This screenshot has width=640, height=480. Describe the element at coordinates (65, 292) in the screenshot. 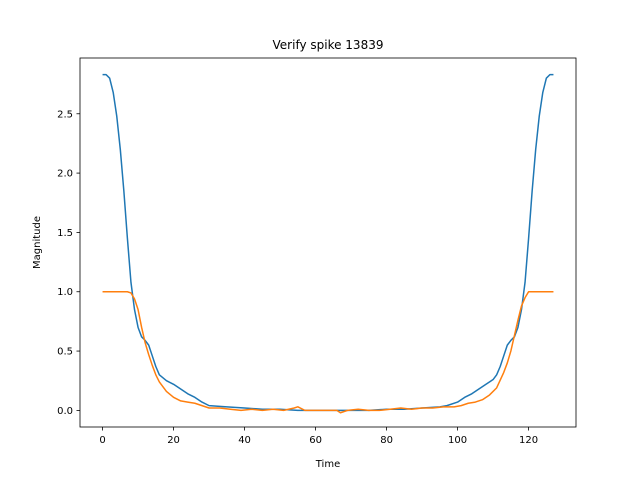

I see `y-tick-label: 1.0` at that location.